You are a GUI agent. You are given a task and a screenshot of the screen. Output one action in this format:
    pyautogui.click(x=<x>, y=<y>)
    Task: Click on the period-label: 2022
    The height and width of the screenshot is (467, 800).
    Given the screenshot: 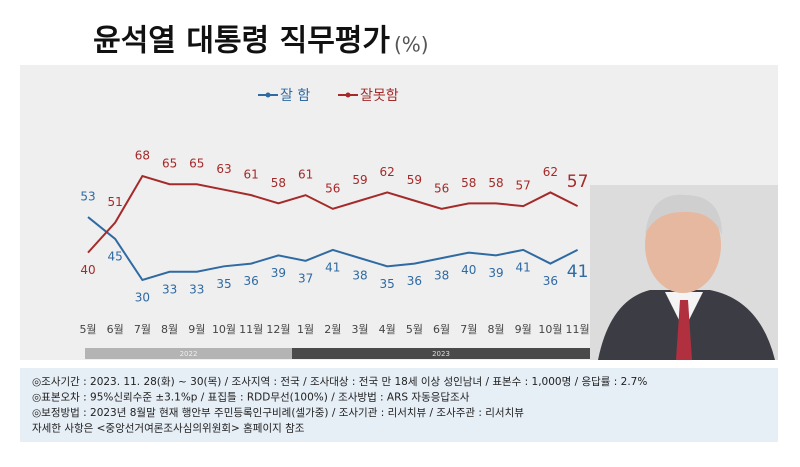 What is the action you would take?
    pyautogui.click(x=189, y=354)
    